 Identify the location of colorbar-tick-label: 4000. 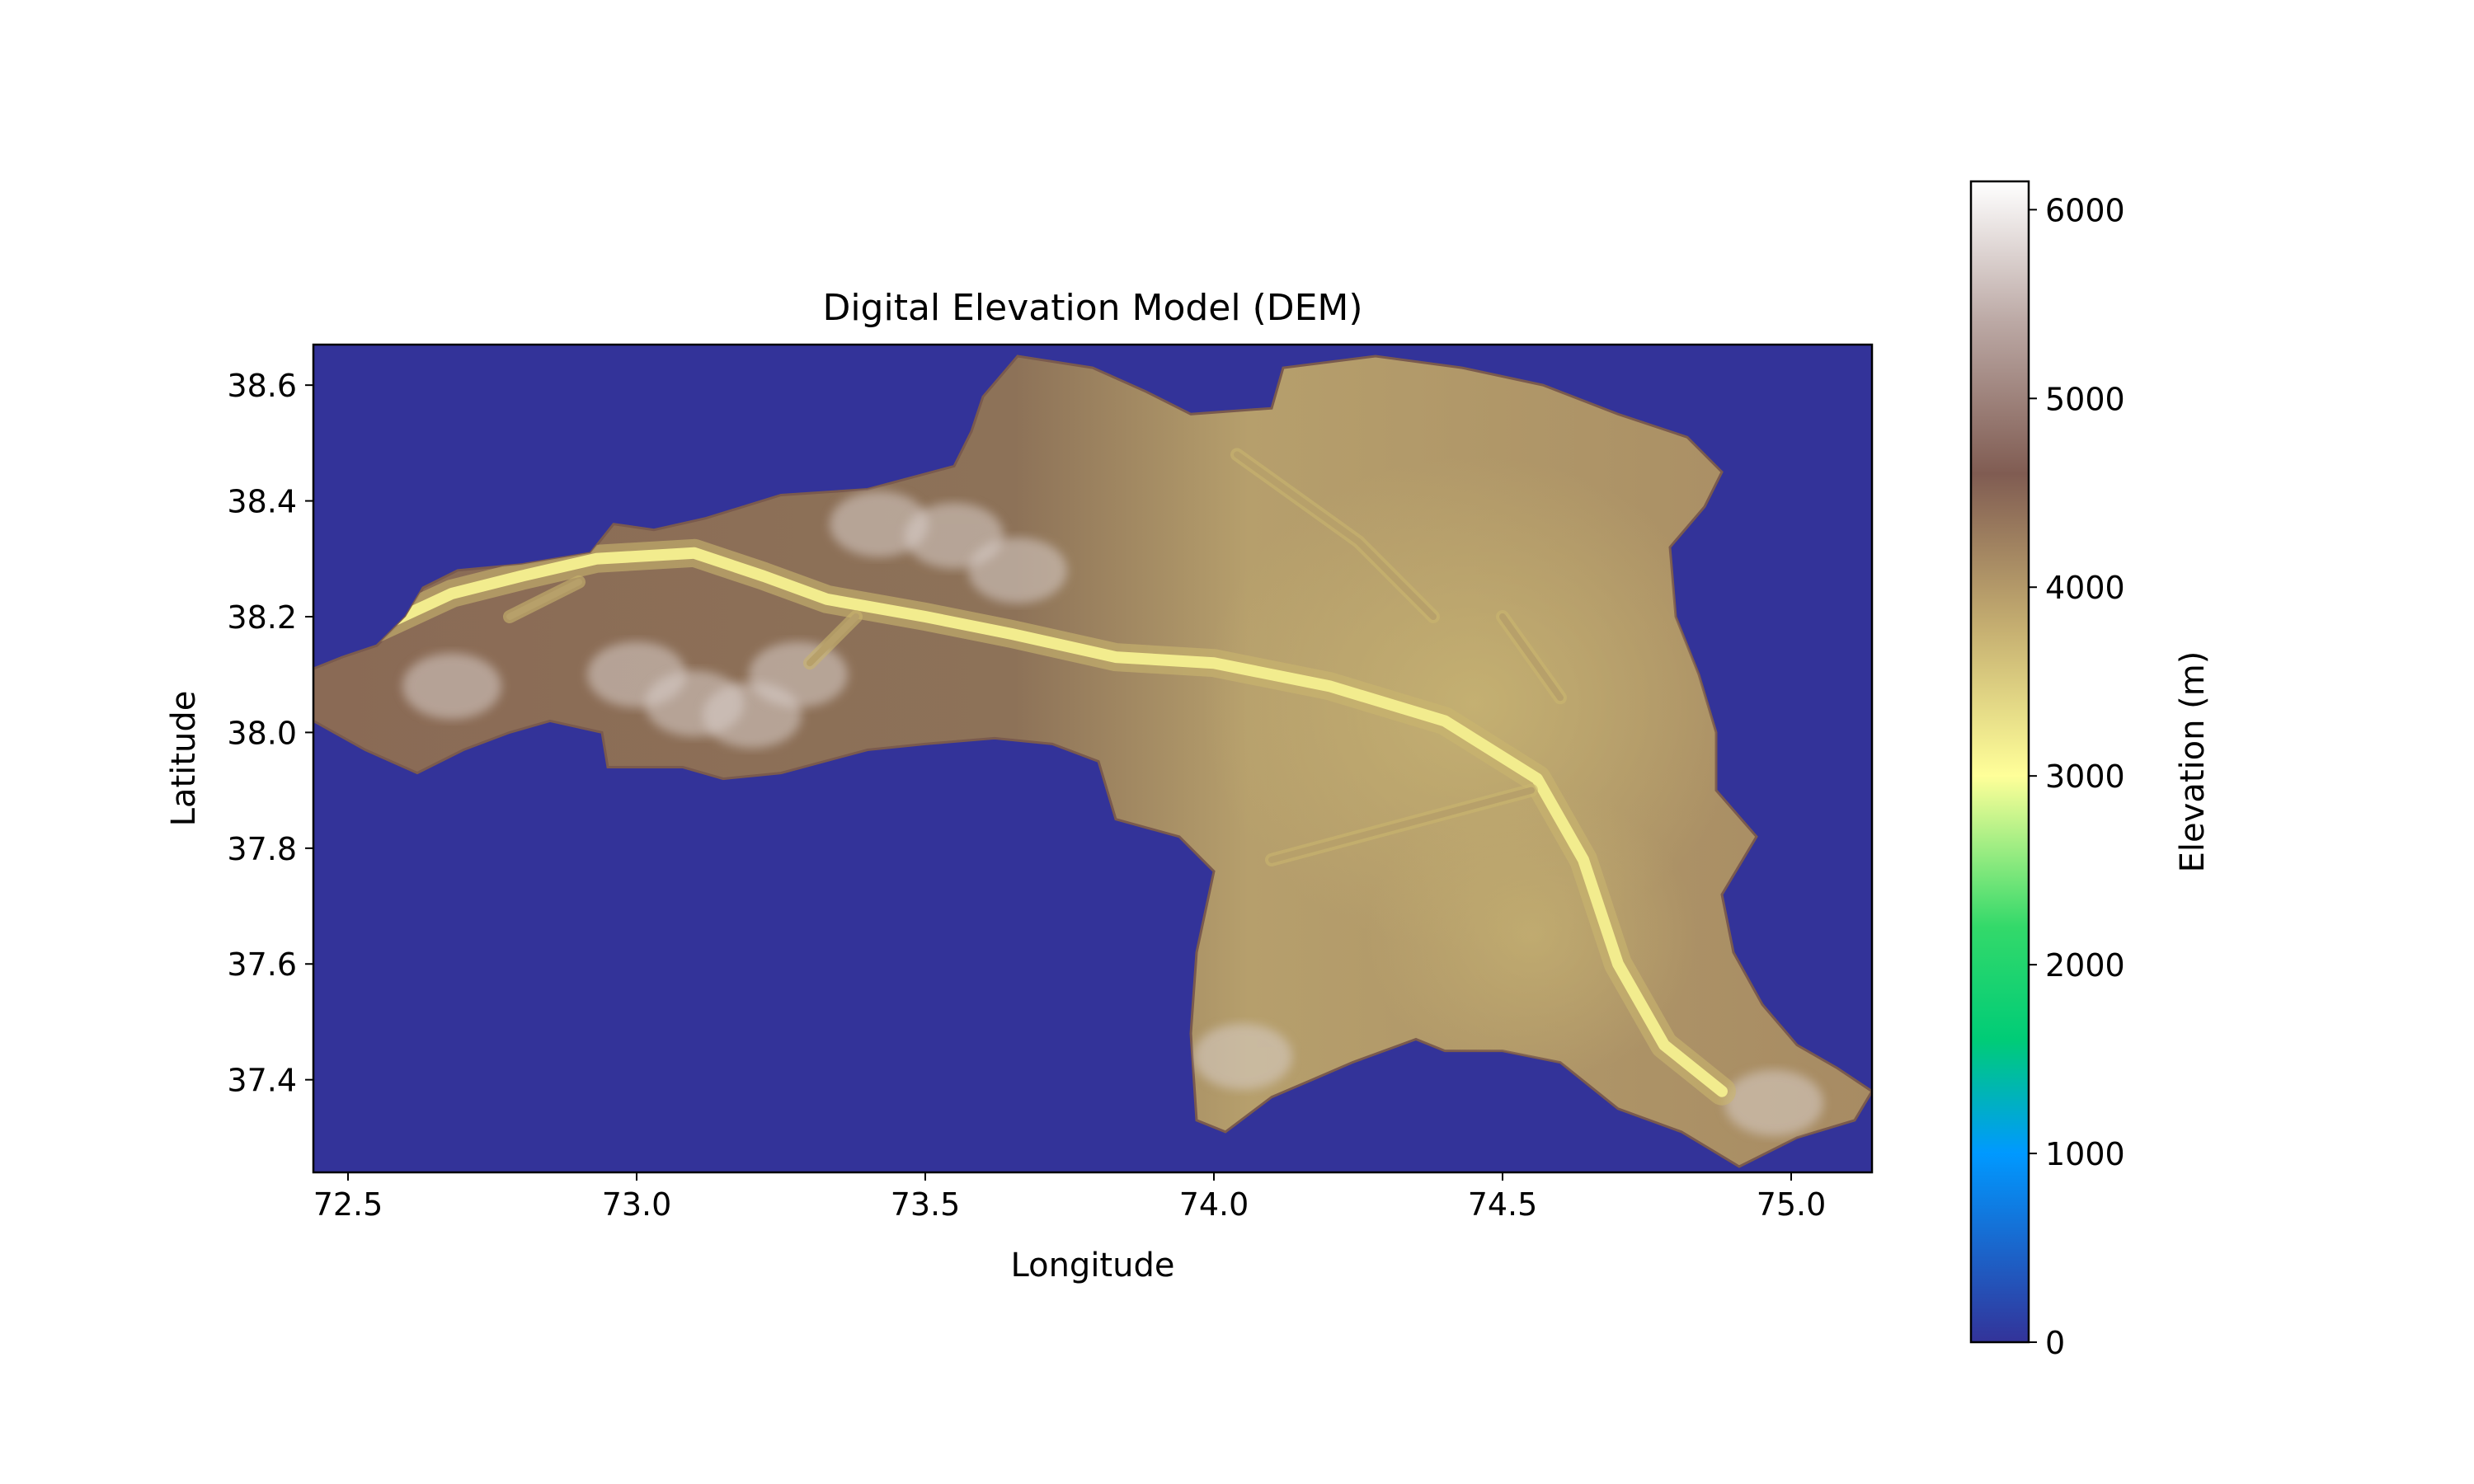
(2085, 588).